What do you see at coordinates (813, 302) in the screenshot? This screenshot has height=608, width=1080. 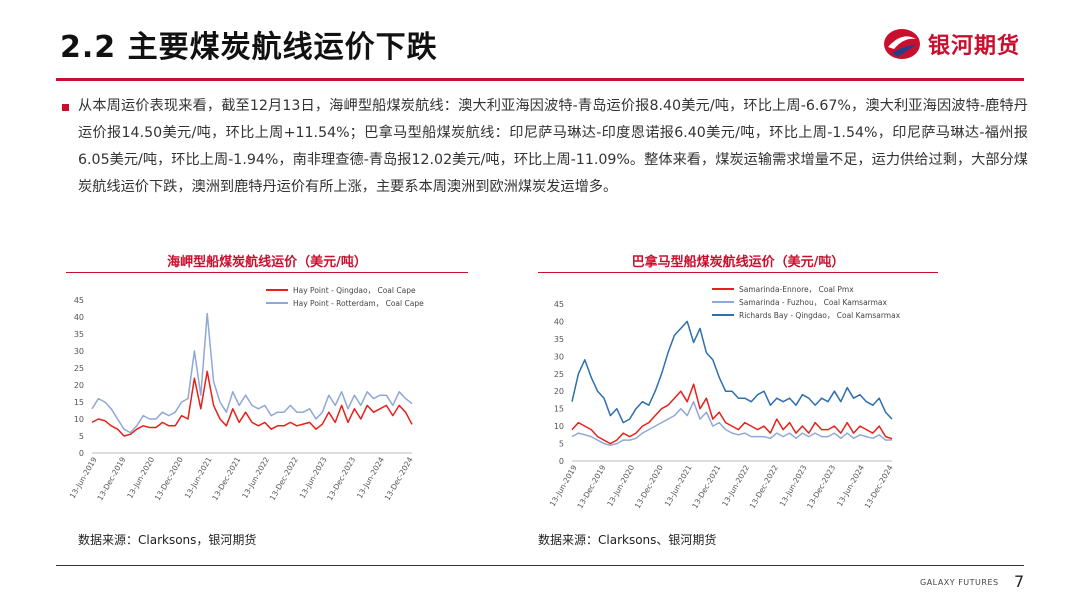 I see `legend-label-2: Samarinda - Fuzhou， Coal Kamsarmax` at bounding box center [813, 302].